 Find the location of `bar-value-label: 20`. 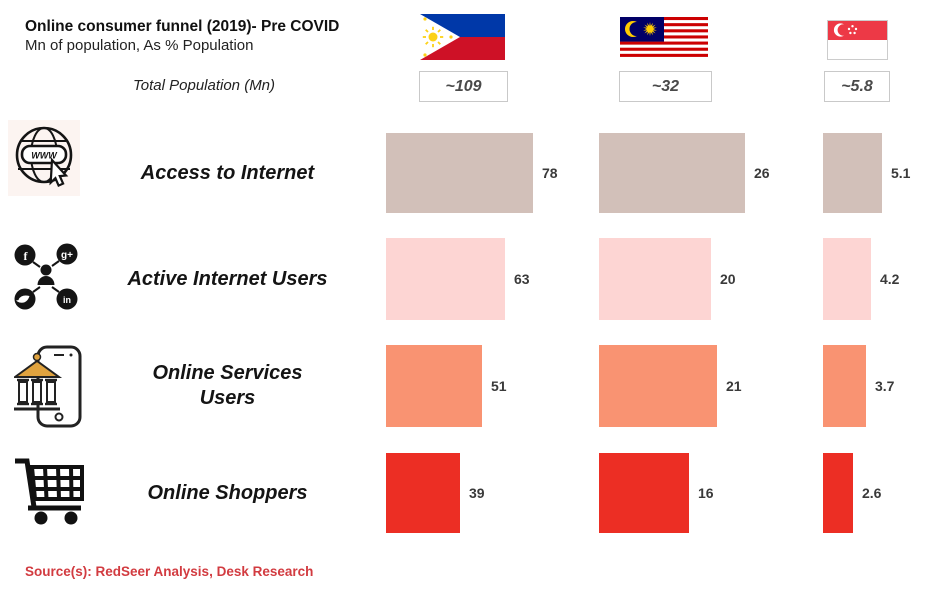

bar-value-label: 20 is located at coordinates (728, 279).